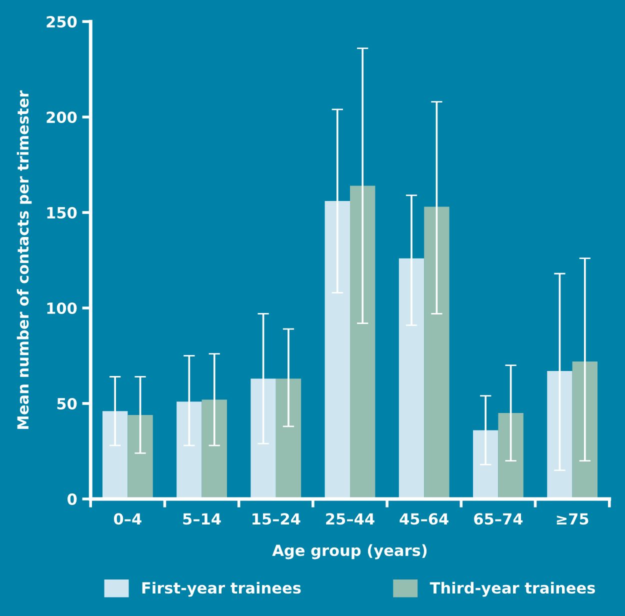 The height and width of the screenshot is (616, 625). What do you see at coordinates (62, 308) in the screenshot?
I see `y-tick-label: 100` at bounding box center [62, 308].